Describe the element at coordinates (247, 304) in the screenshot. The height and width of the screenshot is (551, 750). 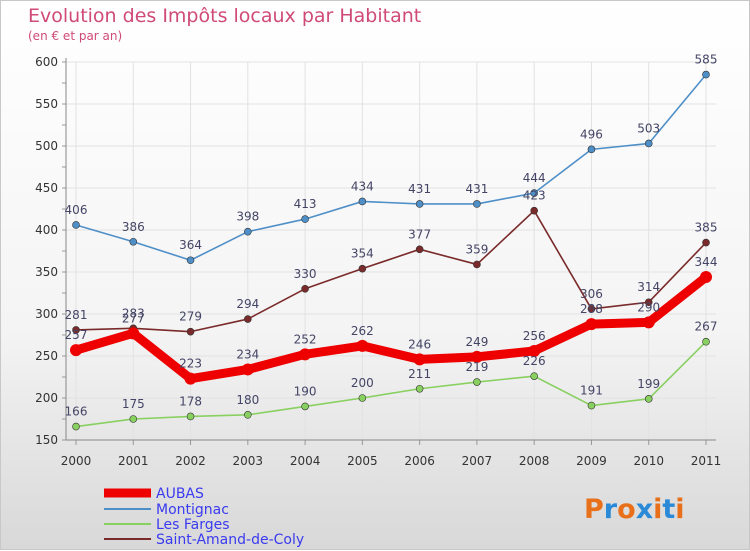
I see `data-label: 294` at that location.